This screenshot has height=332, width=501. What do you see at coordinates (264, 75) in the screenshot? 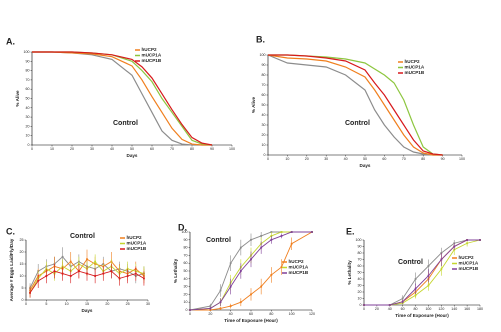
I see `y-tick-label: 80` at bounding box center [264, 75].